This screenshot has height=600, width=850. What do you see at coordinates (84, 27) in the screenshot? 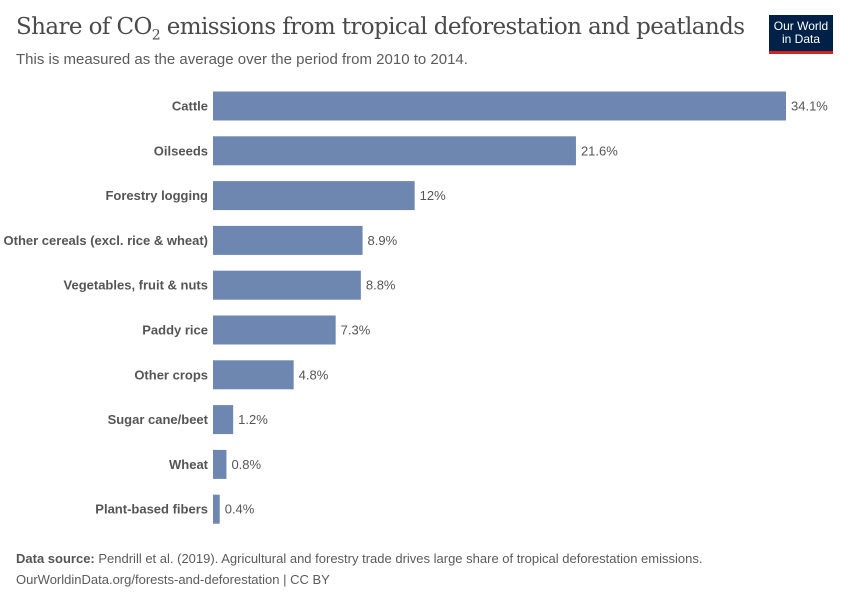
I see `title-text: Share of CO` at bounding box center [84, 27].